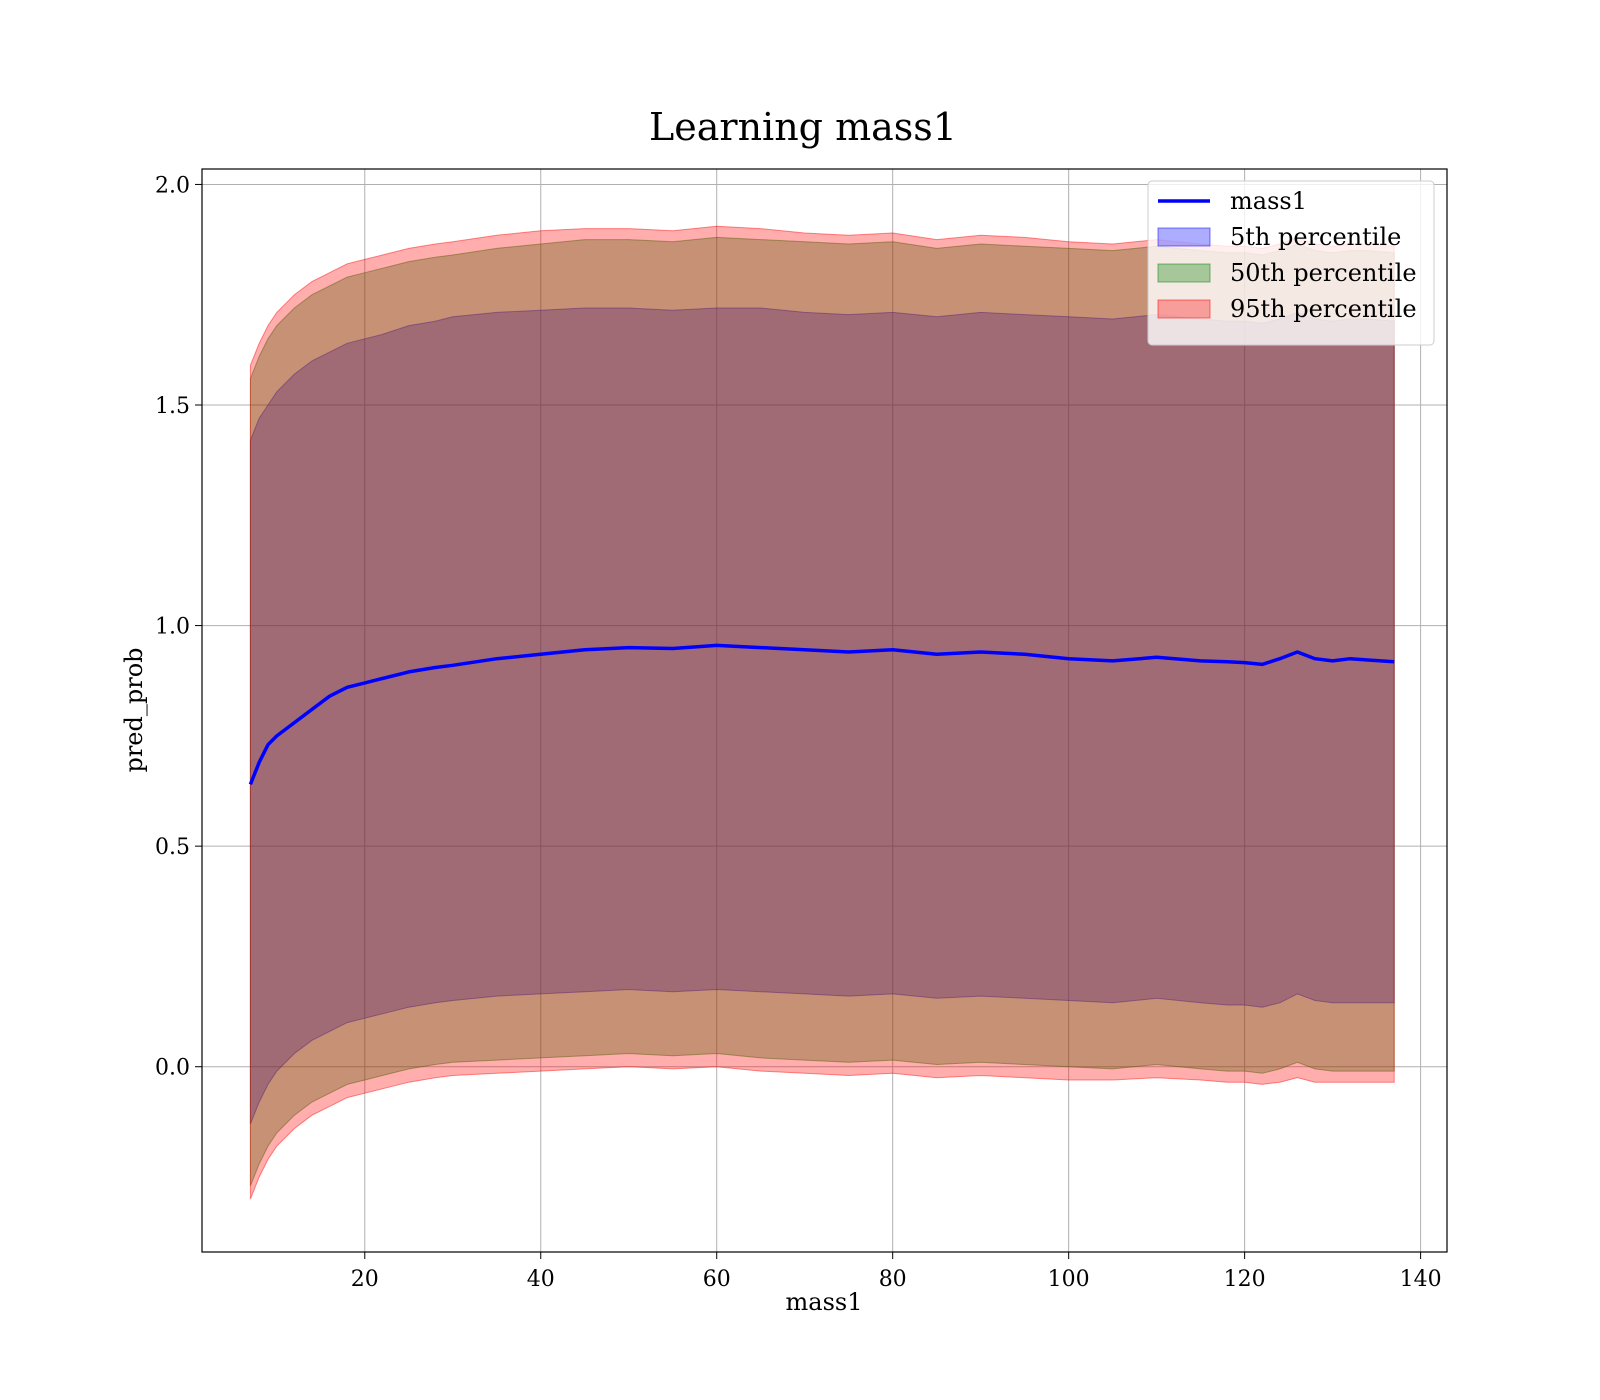 Image resolution: width=1600 pixels, height=1400 pixels. What do you see at coordinates (1268, 201) in the screenshot?
I see `legend-label-mass1: mass1` at bounding box center [1268, 201].